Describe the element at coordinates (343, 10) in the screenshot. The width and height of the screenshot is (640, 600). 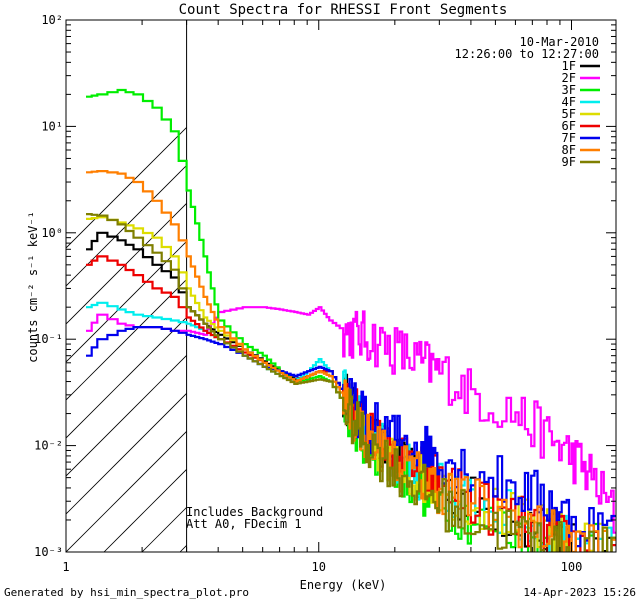
I see `chart-title: Count Spectra for RHESSI Front Segments` at that location.